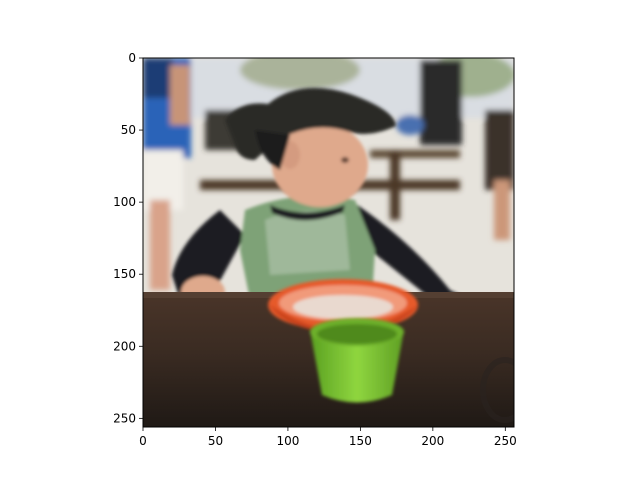  I want to click on y-tick-label: 250, so click(124, 418).